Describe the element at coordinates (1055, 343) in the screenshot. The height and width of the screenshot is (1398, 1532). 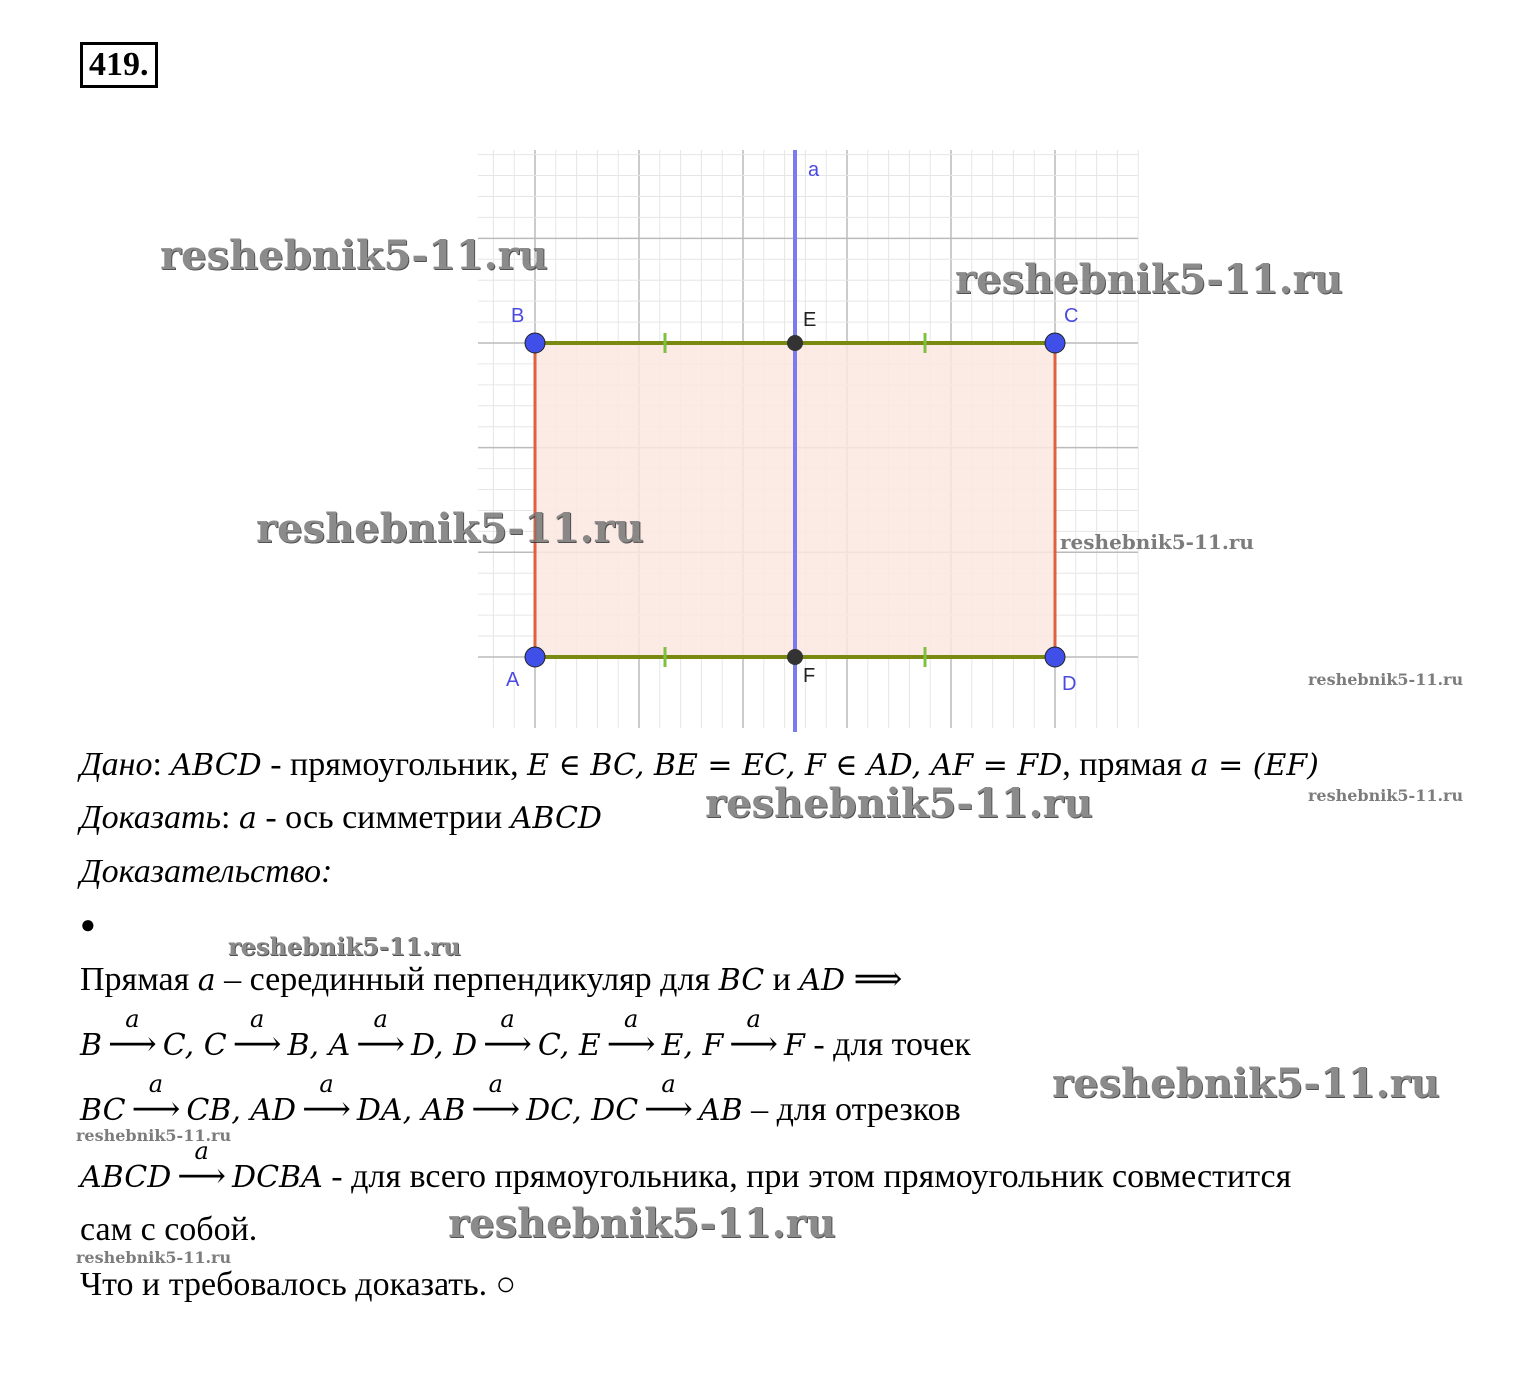
I see `point-c` at that location.